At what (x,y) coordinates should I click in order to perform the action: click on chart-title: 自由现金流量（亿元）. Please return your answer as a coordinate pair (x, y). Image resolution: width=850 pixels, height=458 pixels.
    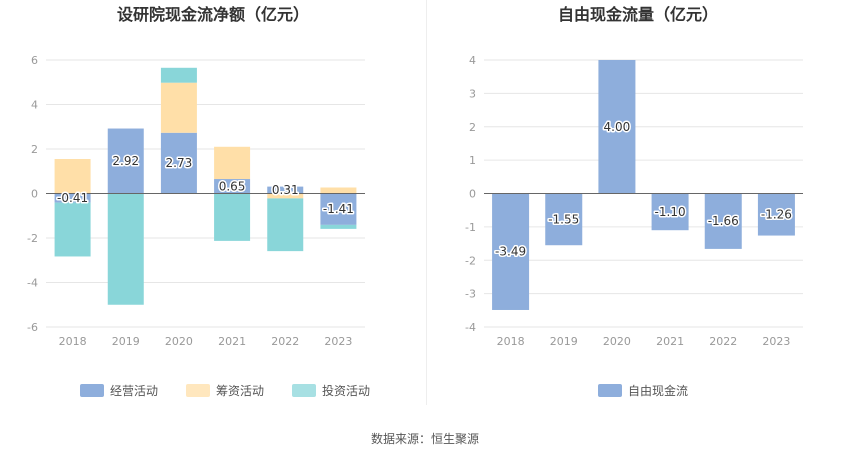
    Looking at the image, I should click on (638, 14).